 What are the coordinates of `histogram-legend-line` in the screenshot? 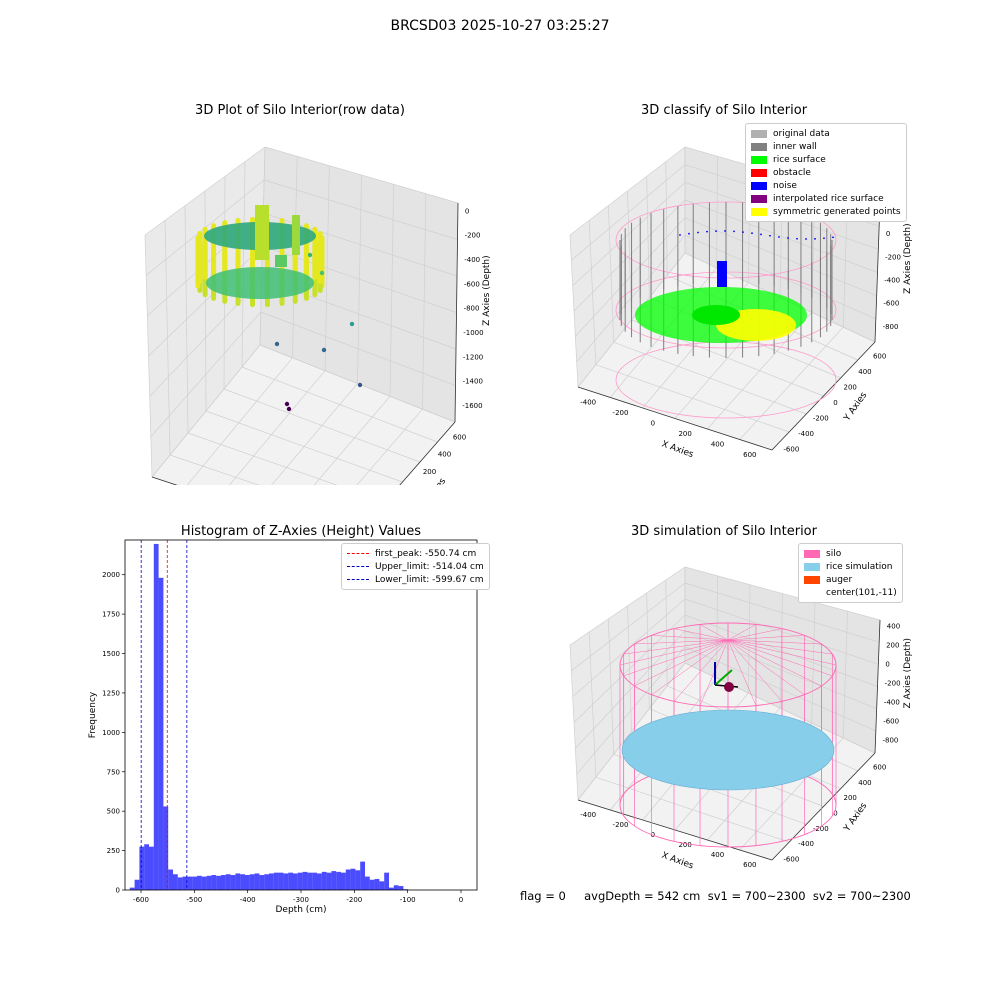 It's located at (358, 579).